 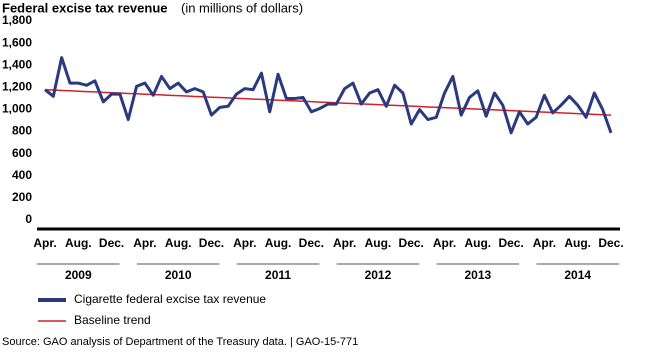 I want to click on legend-label: Cigarette federal excise tax revenue, so click(x=170, y=299).